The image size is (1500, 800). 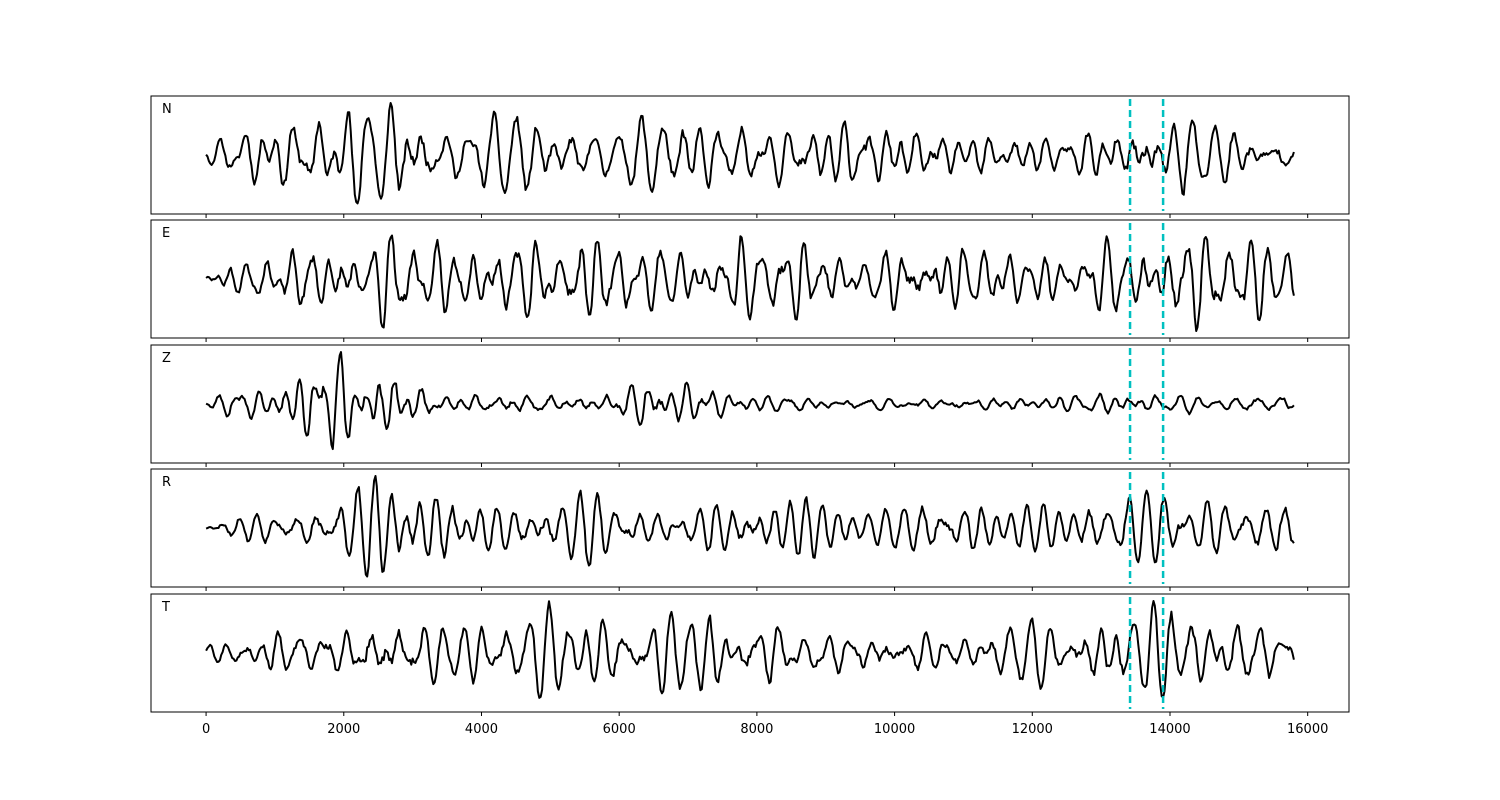 What do you see at coordinates (894, 729) in the screenshot?
I see `x-tick-label: 10000` at bounding box center [894, 729].